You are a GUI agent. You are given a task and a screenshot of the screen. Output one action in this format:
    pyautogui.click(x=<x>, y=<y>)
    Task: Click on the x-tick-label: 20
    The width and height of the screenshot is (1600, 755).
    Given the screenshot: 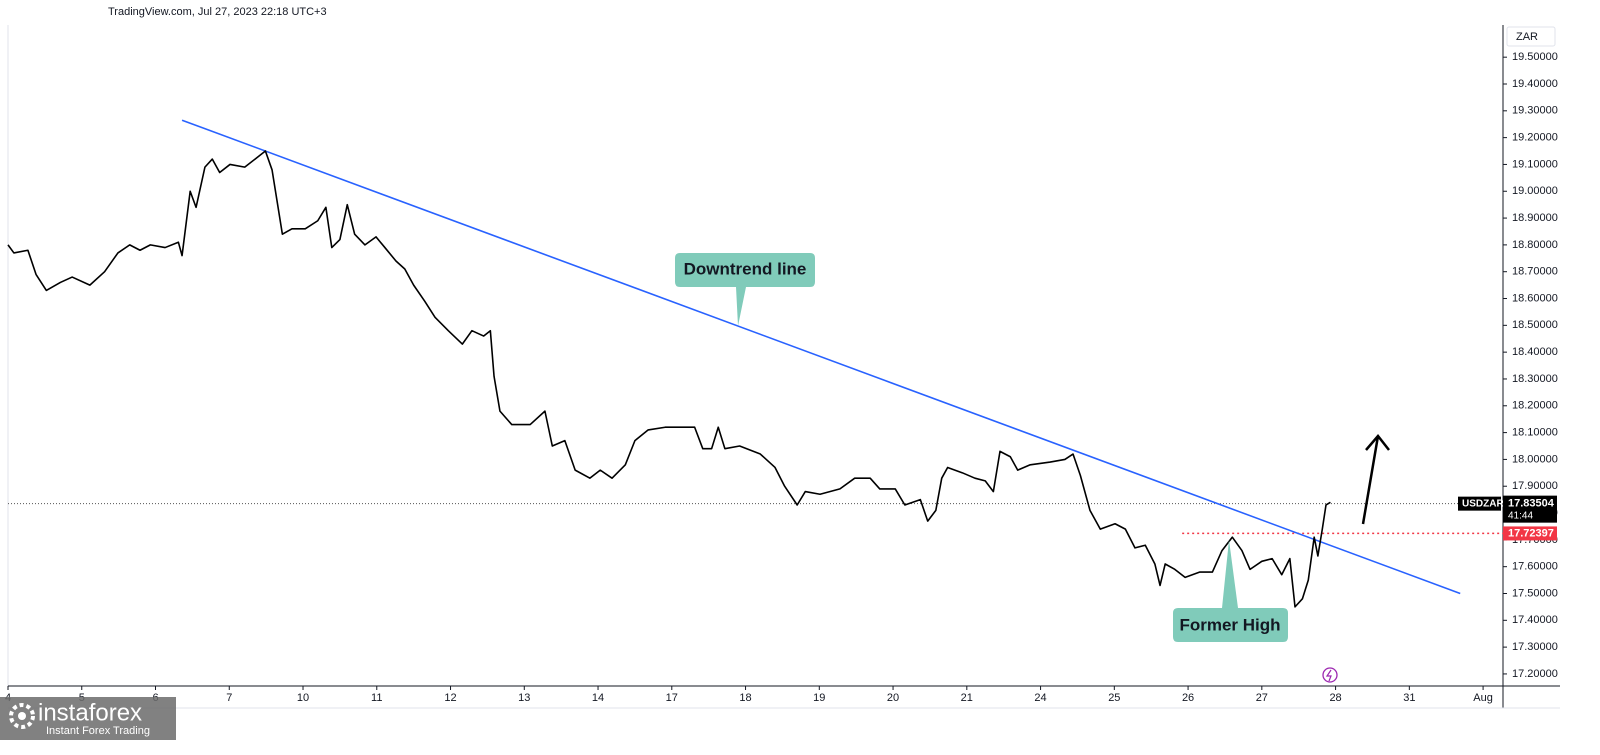 What is the action you would take?
    pyautogui.click(x=893, y=698)
    